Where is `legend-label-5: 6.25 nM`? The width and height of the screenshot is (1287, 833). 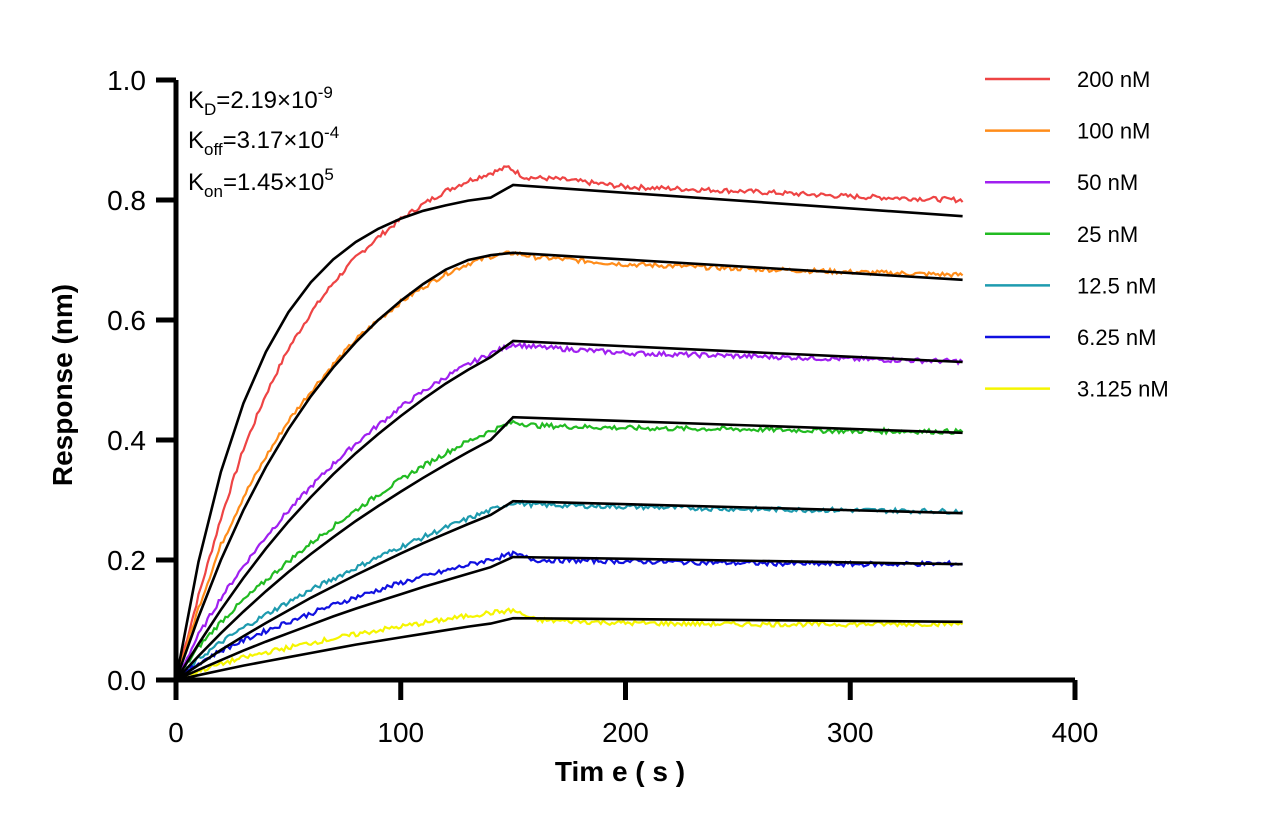
legend-label-5: 6.25 nM is located at coordinates (1117, 337).